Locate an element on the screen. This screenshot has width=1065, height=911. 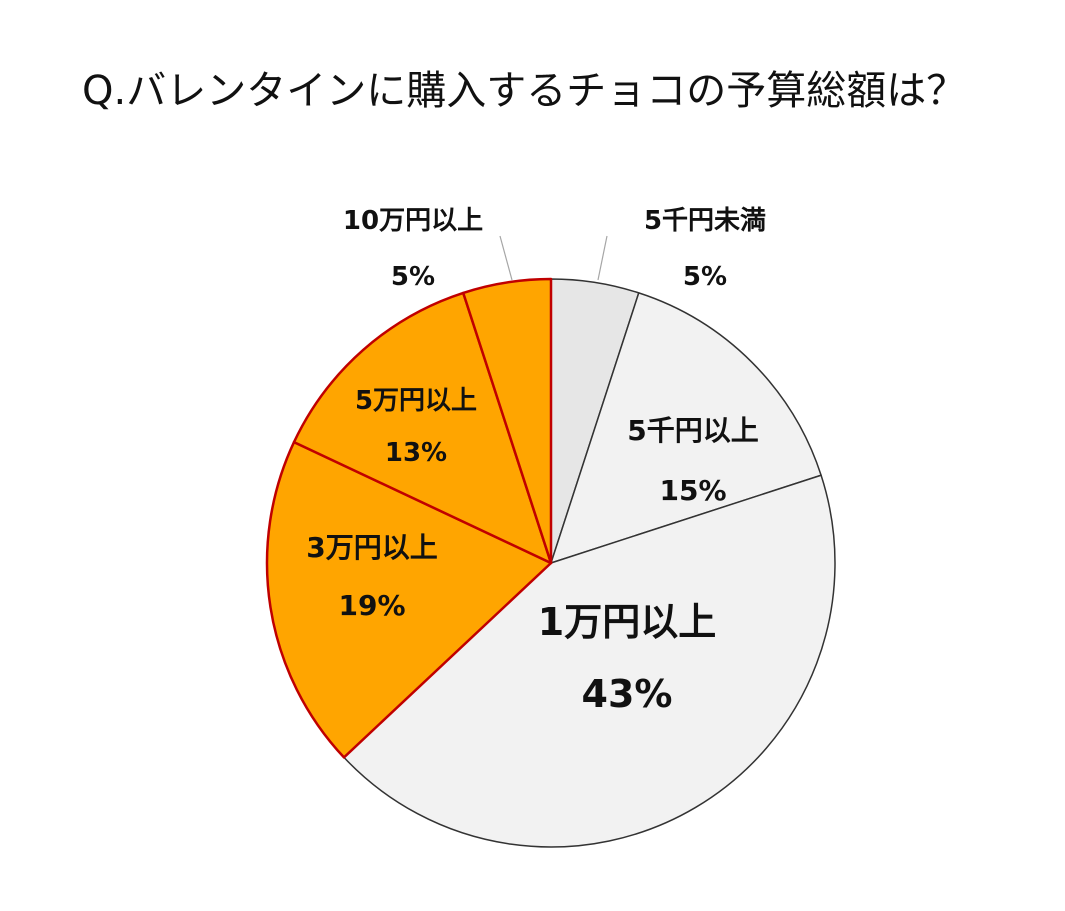
slice-label-4: 3万円以上 is located at coordinates (371, 547).